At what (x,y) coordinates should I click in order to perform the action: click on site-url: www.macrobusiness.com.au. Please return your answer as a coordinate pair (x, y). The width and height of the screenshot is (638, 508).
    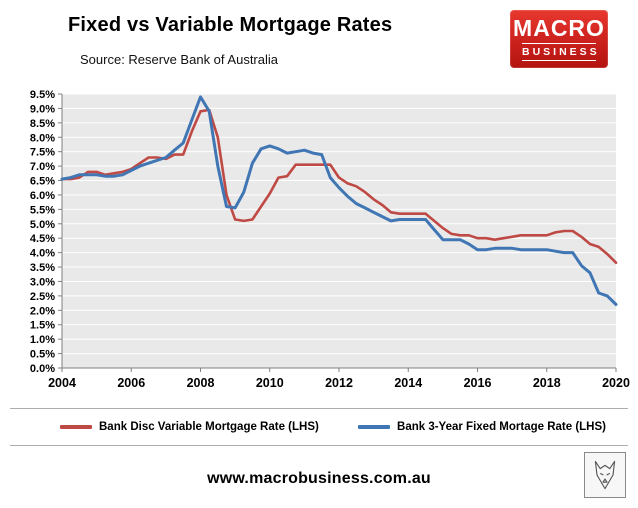
    Looking at the image, I should click on (319, 478).